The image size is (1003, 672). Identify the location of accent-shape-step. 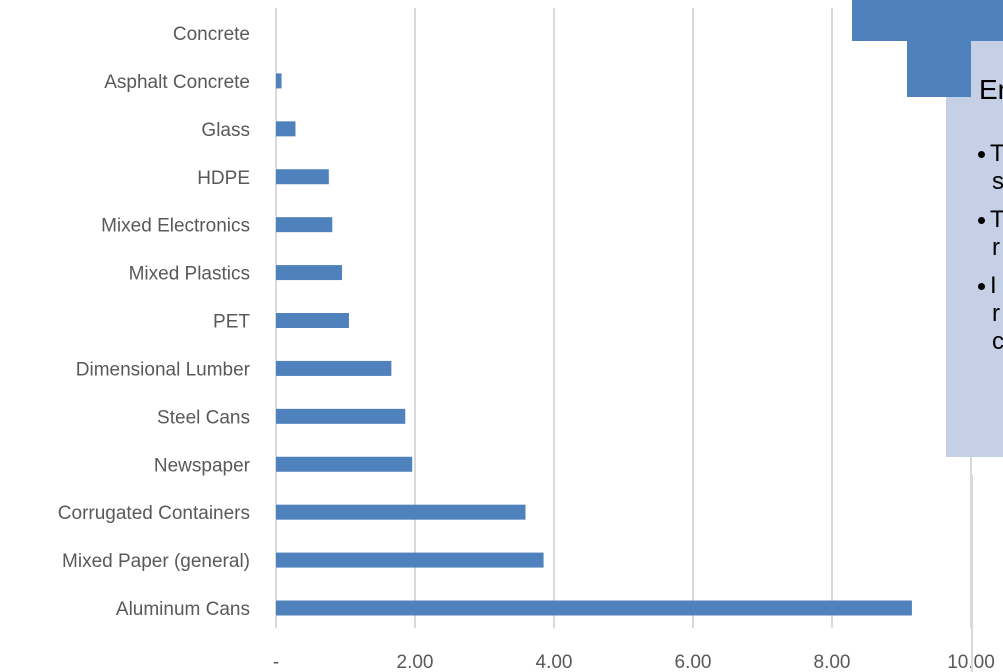
(939, 69).